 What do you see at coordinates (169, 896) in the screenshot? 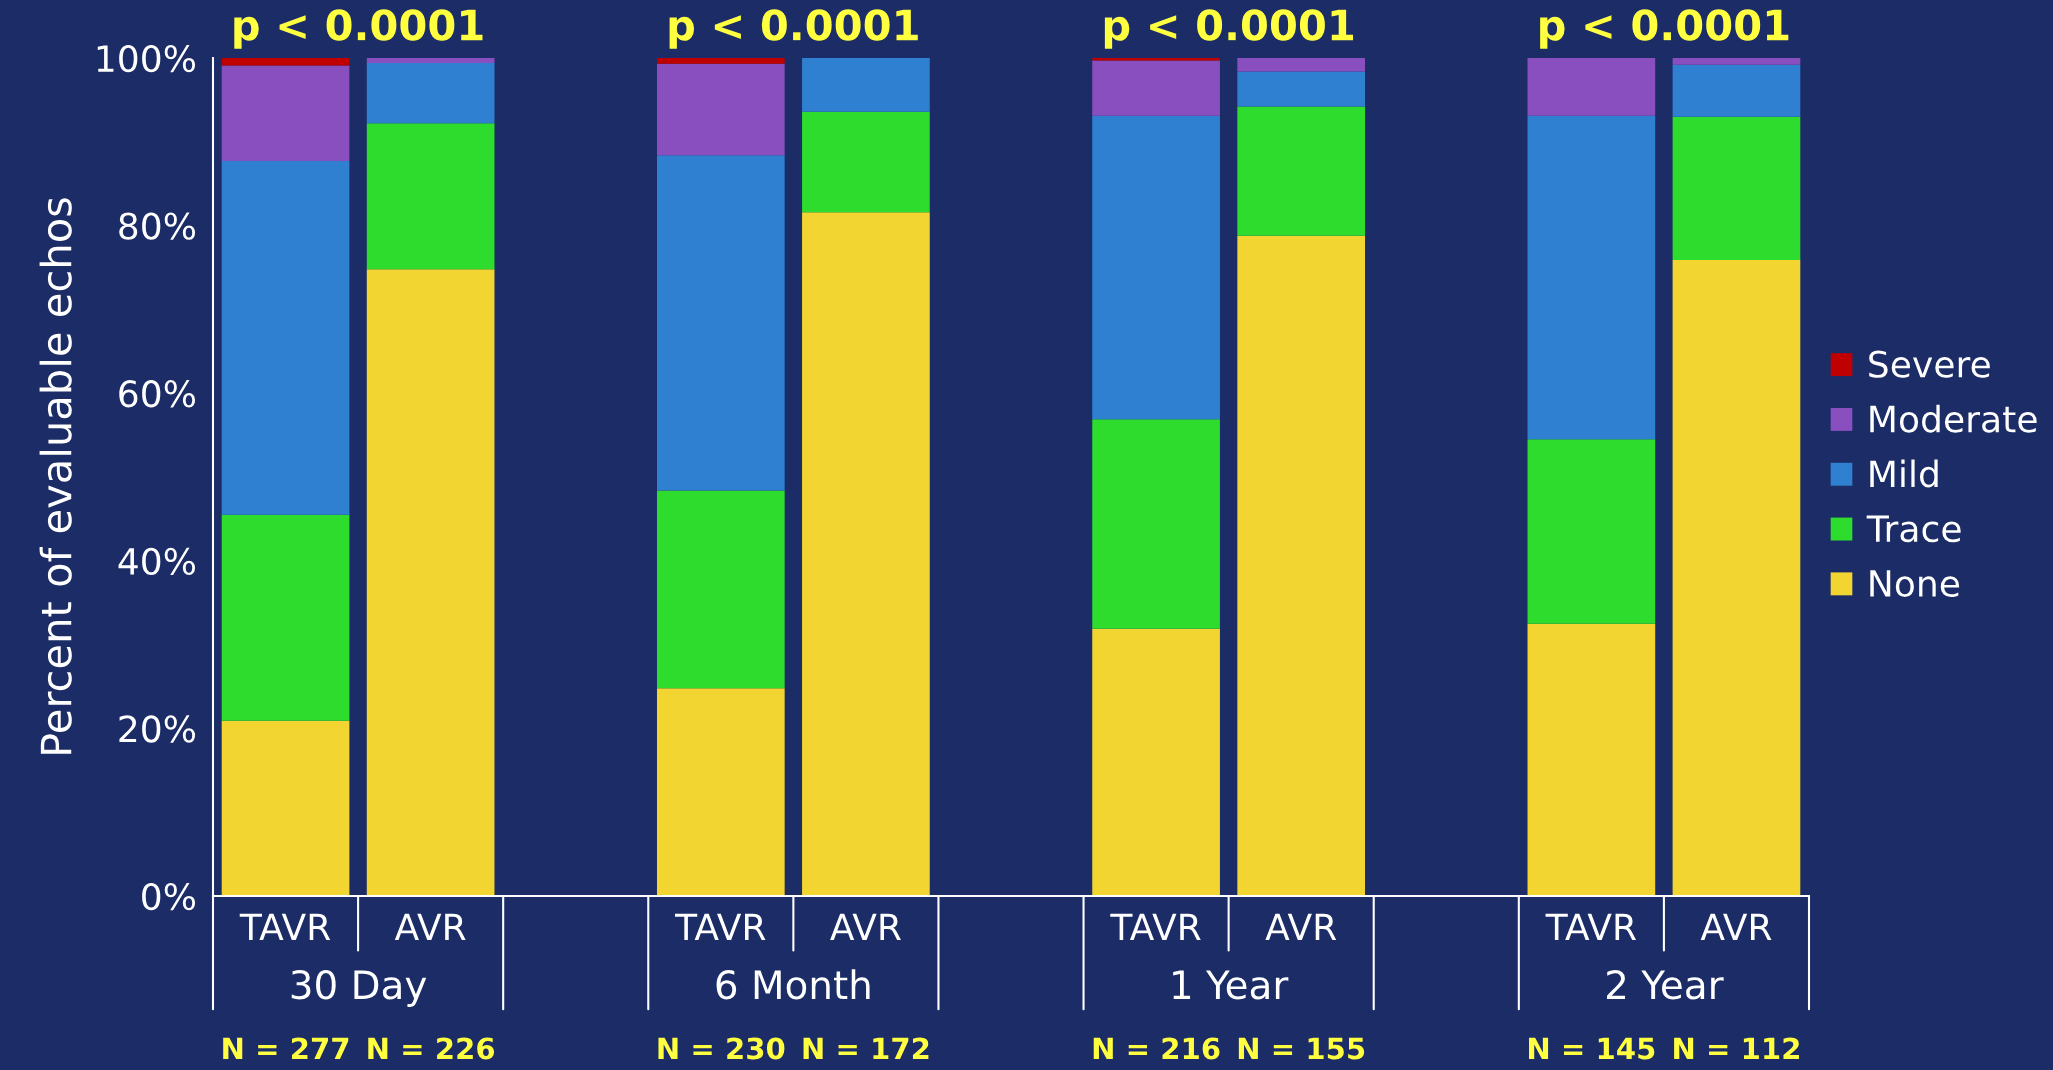
I see `y-tick-label: 0%` at bounding box center [169, 896].